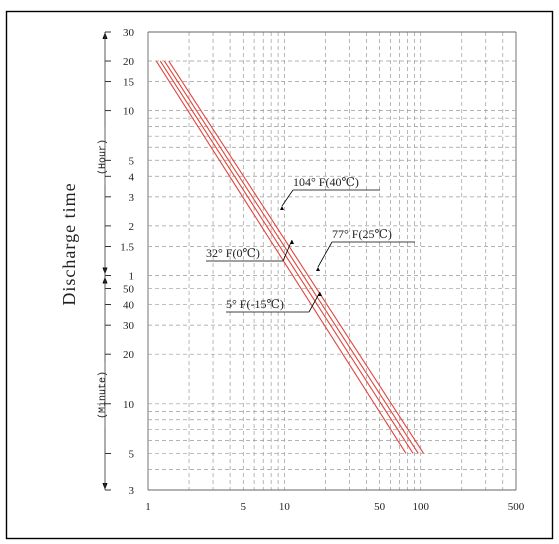 The width and height of the screenshot is (559, 544). Describe the element at coordinates (132, 198) in the screenshot. I see `y-tick-label-hour: 3` at that location.